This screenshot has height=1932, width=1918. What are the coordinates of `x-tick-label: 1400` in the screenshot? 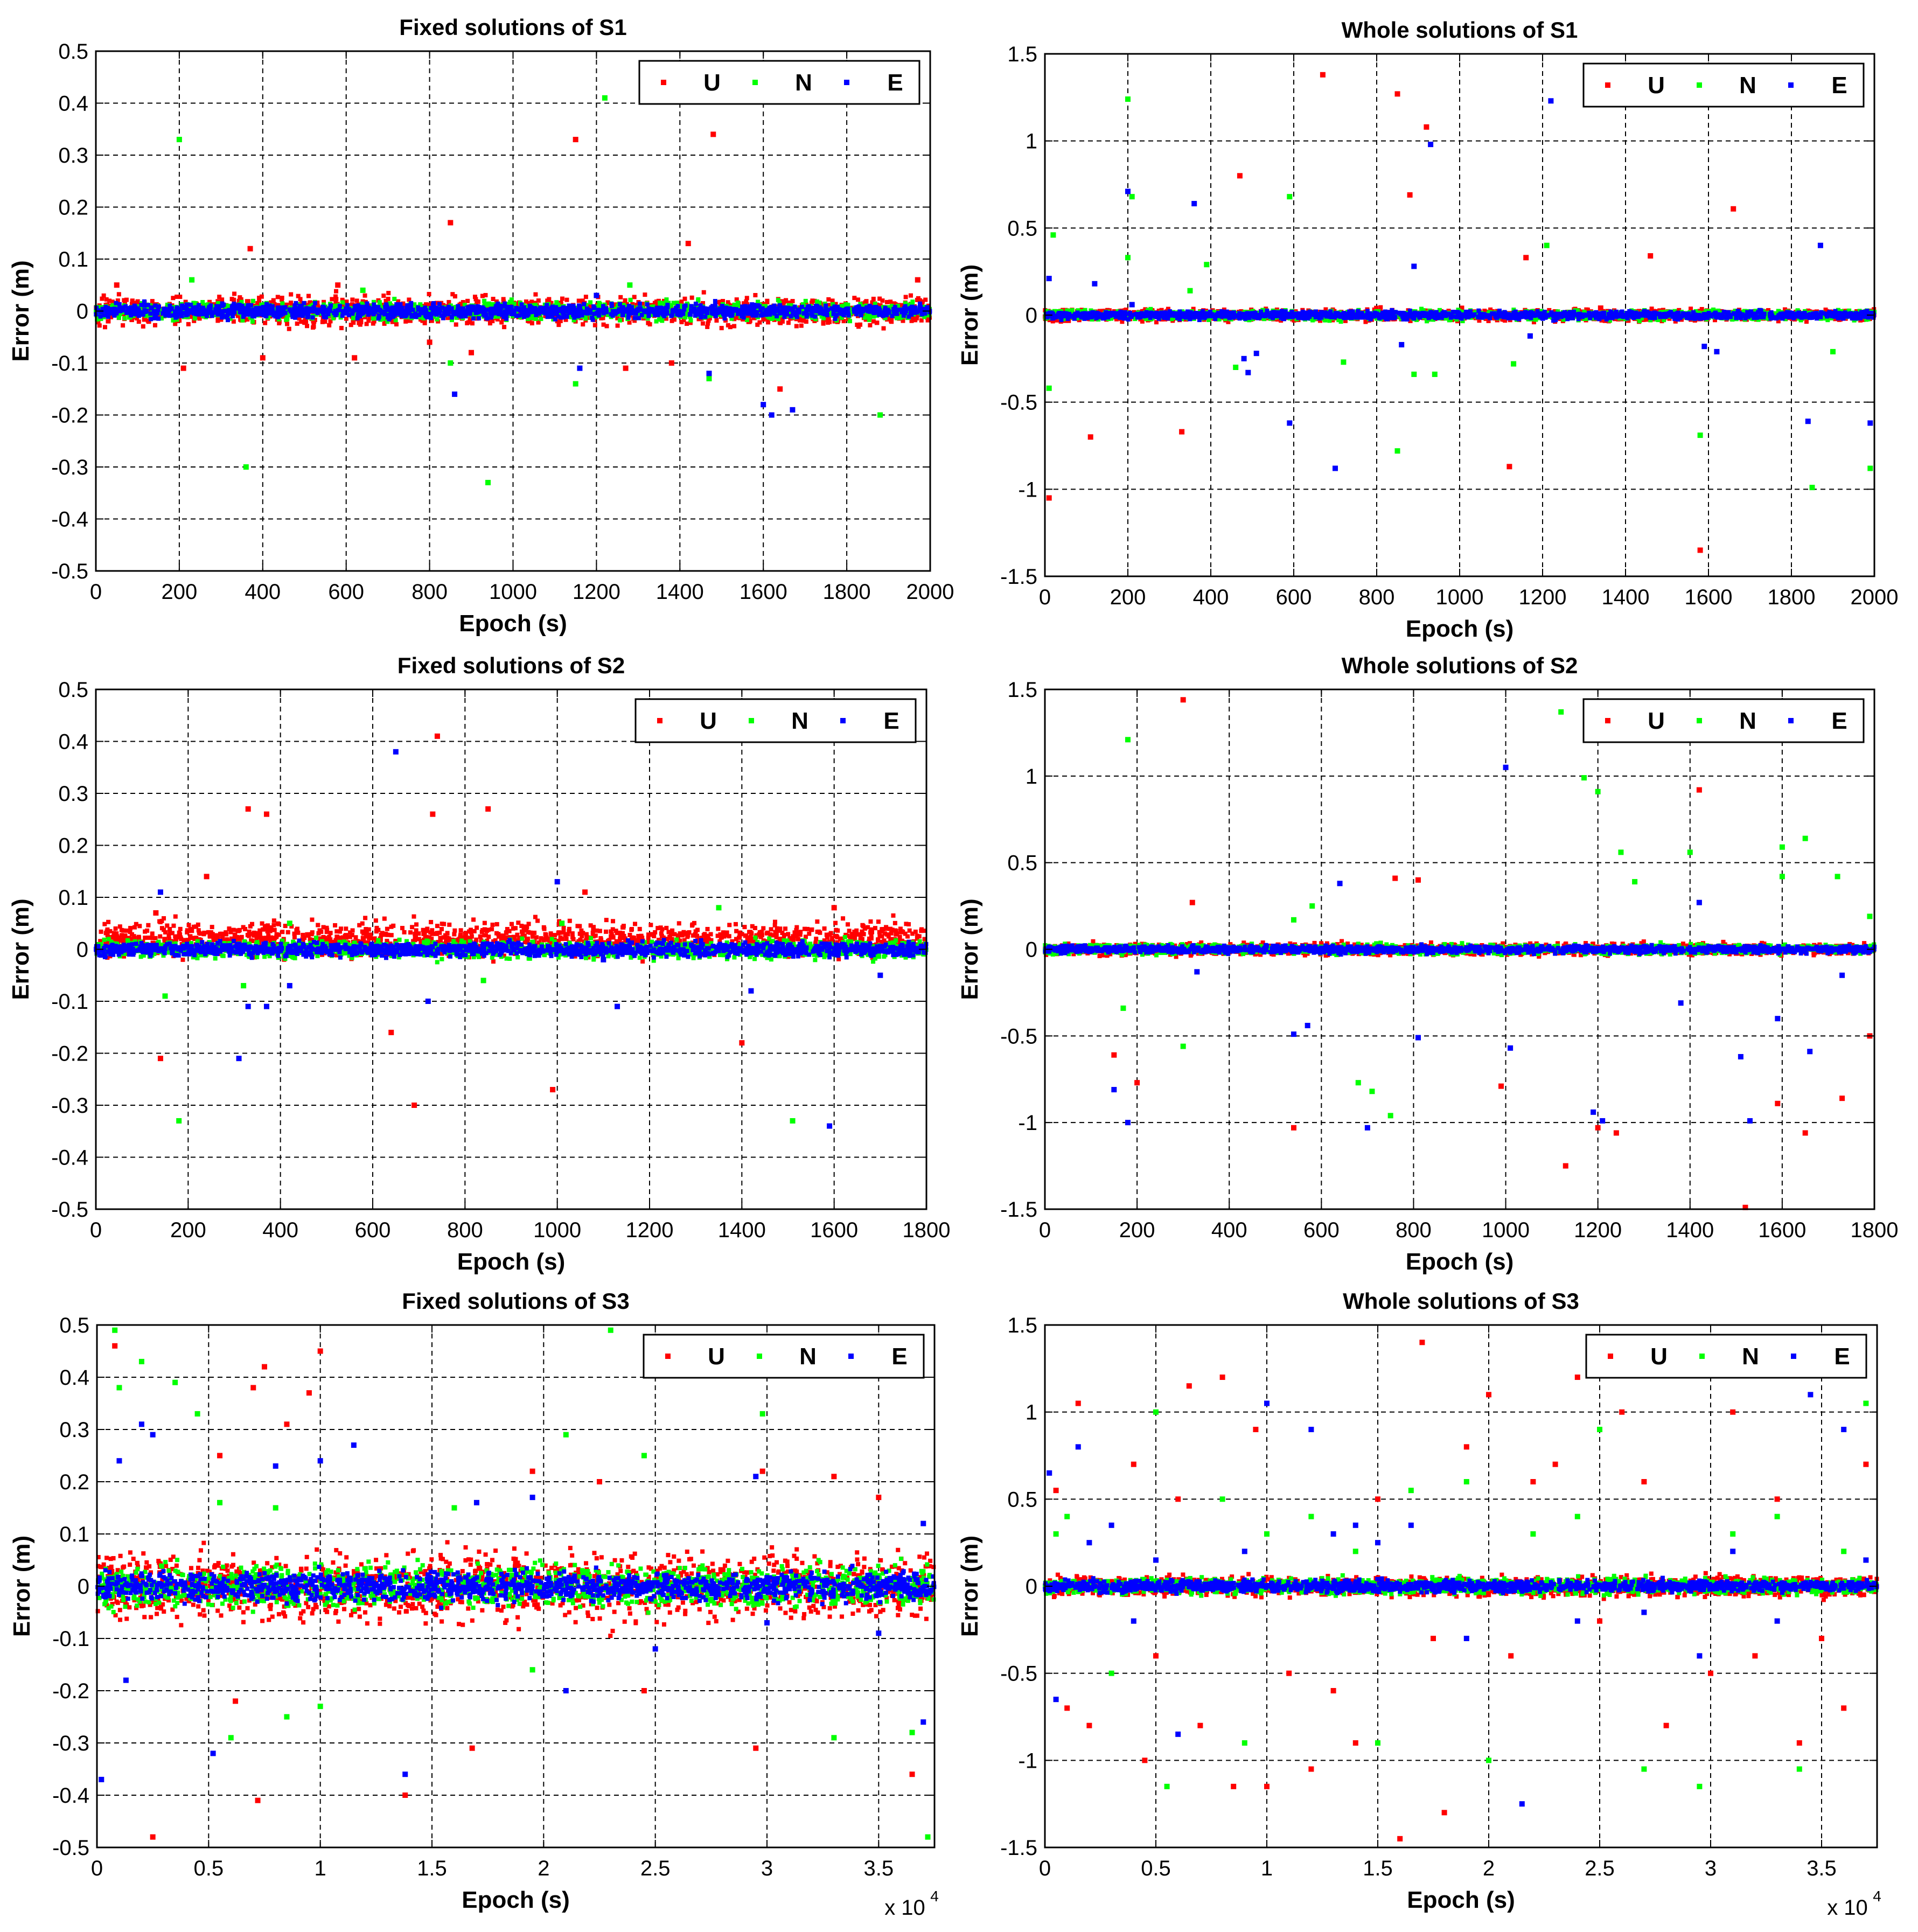 It's located at (680, 592).